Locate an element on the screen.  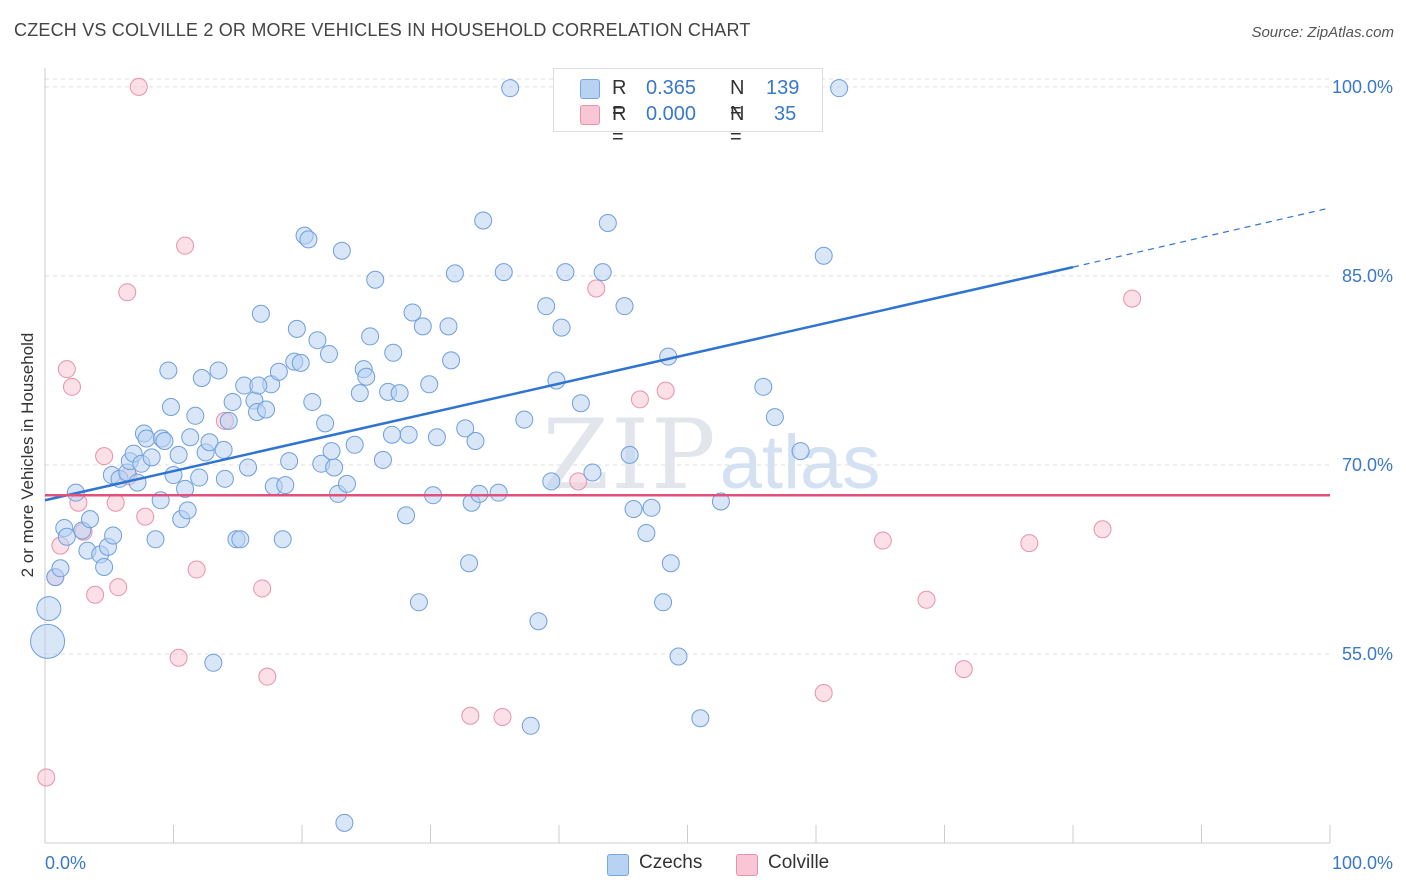
legend-r-value: 0.000 is located at coordinates (671, 114).